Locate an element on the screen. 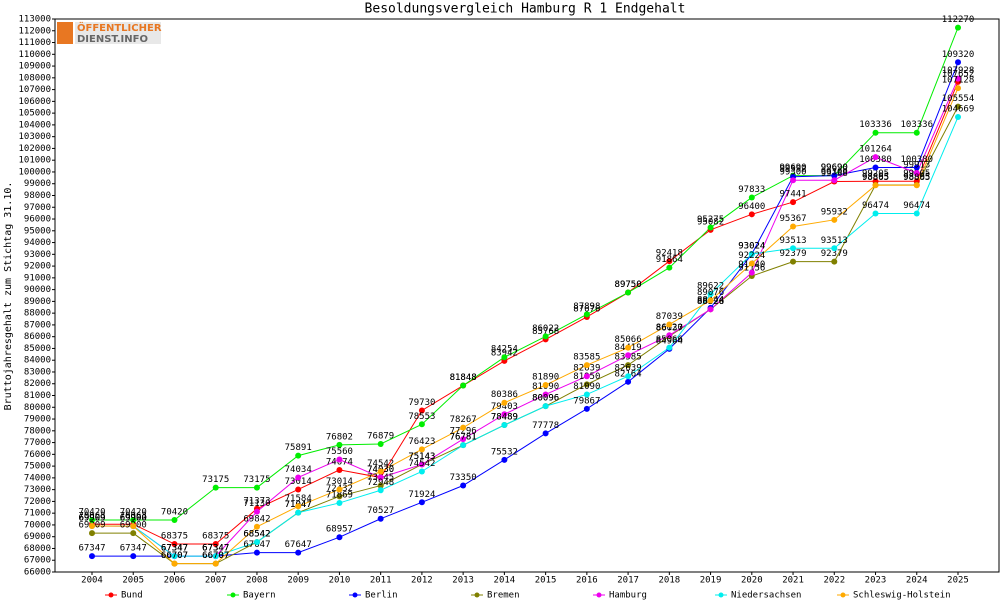 This screenshot has width=1000, height=600. x-tick-label: 2022 is located at coordinates (834, 581).